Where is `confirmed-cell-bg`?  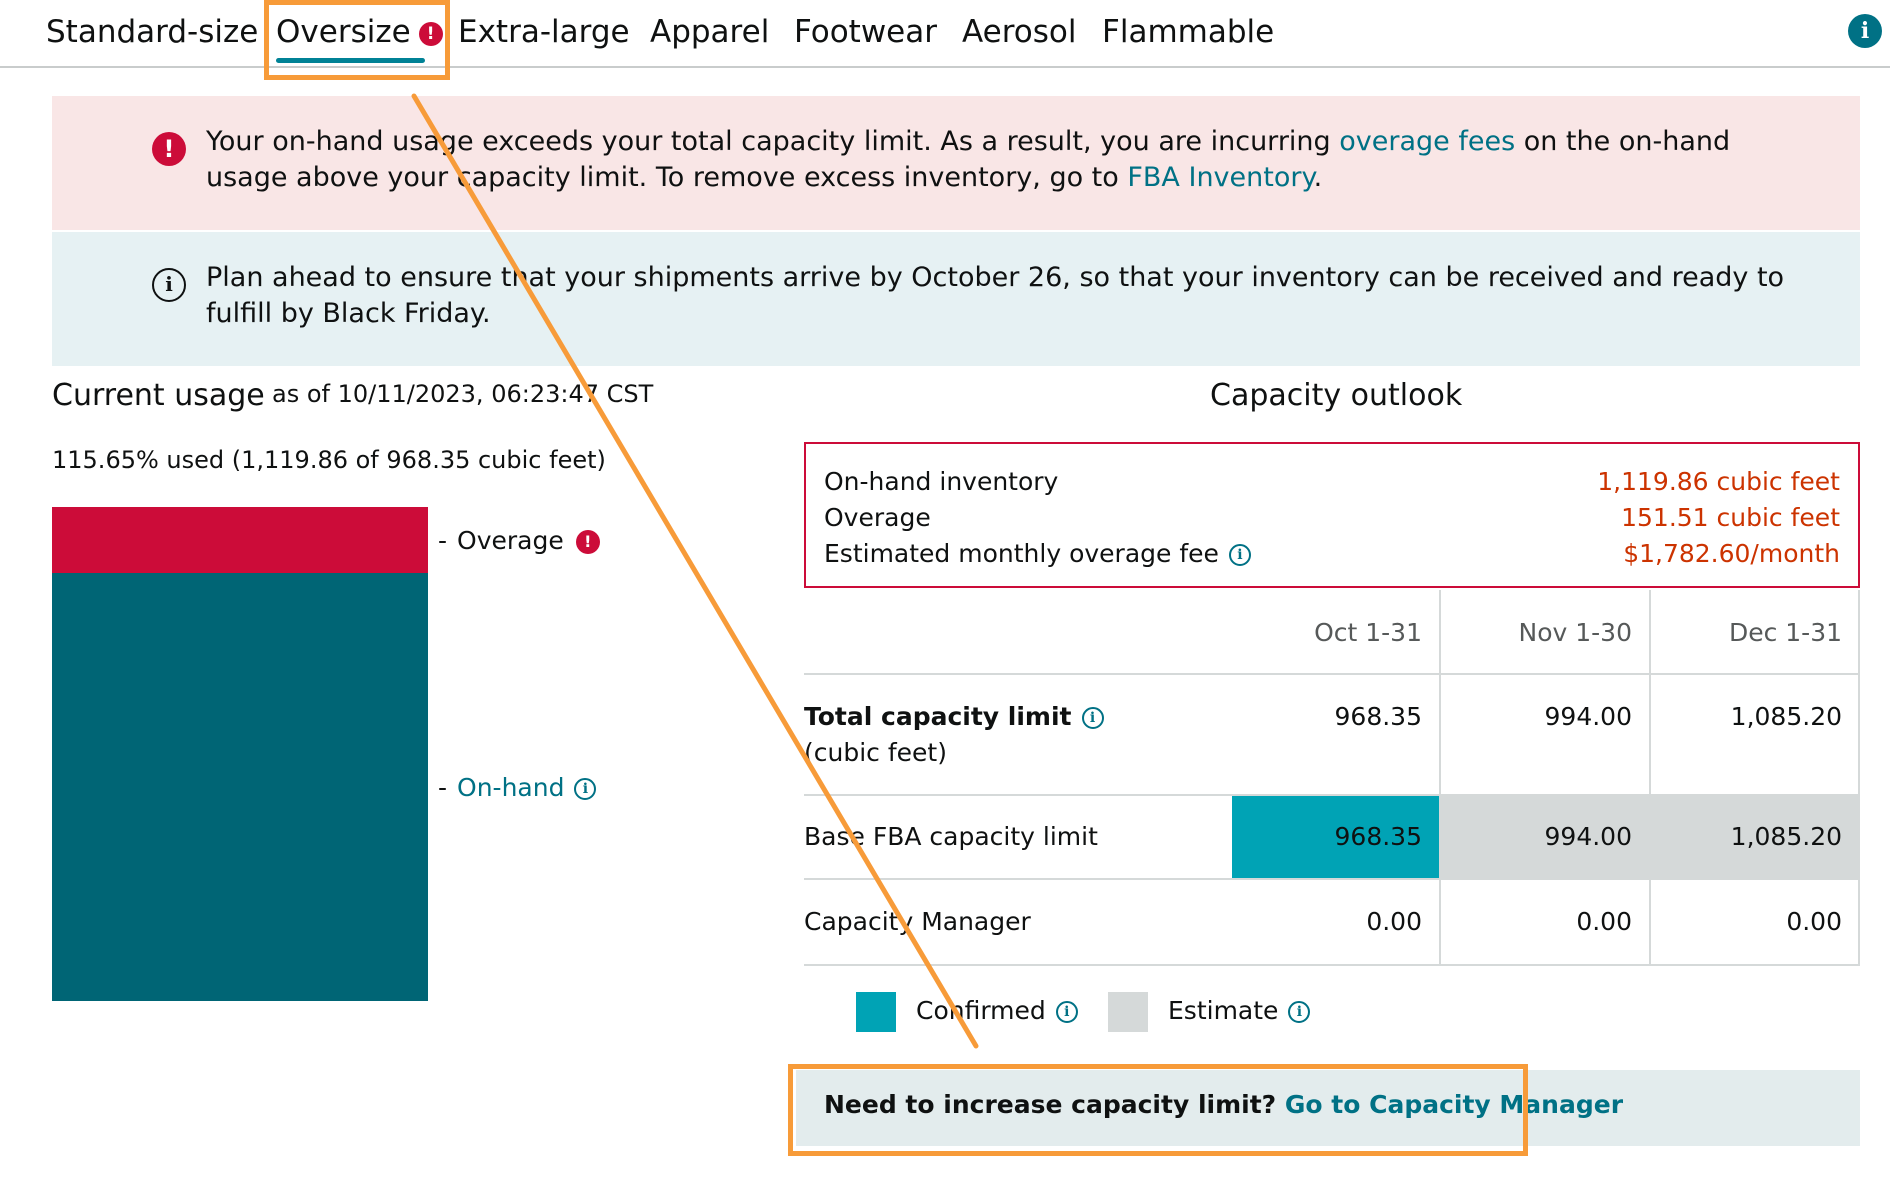
confirmed-cell-bg is located at coordinates (1336, 837).